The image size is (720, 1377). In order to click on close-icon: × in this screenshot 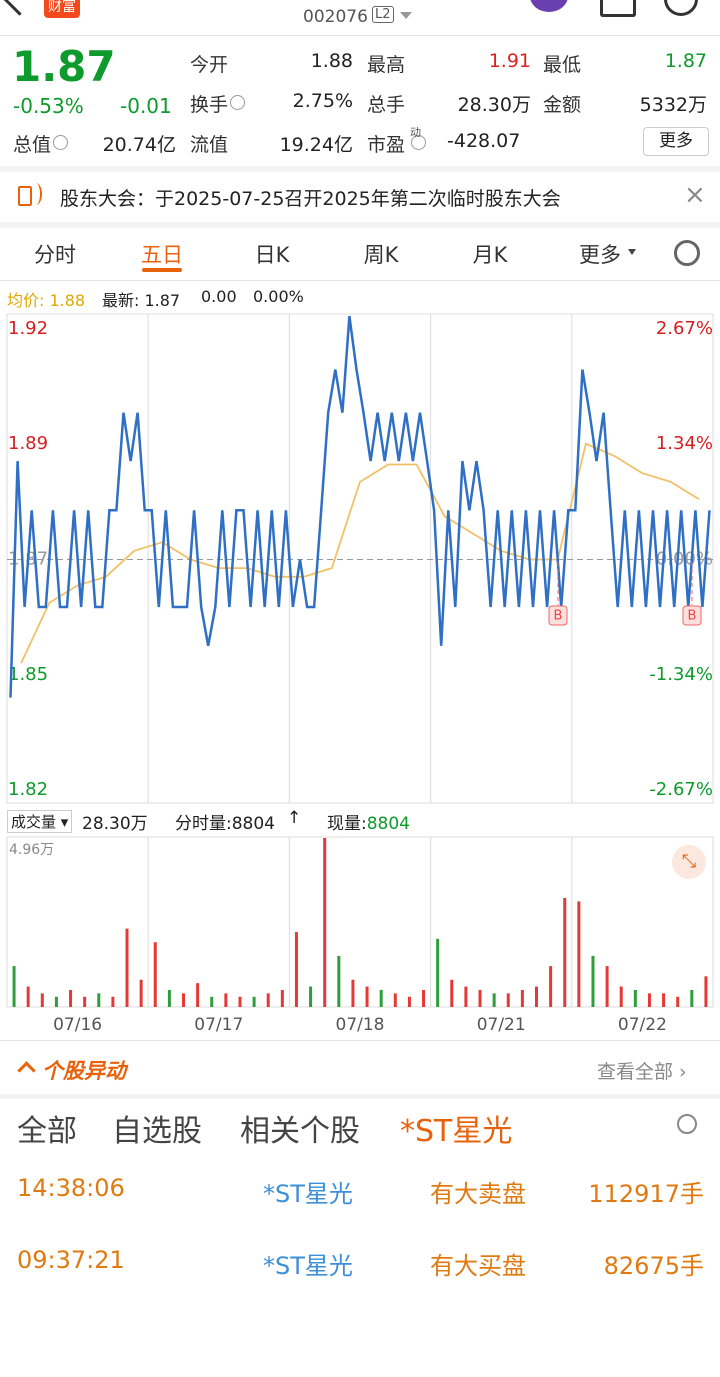, I will do `click(695, 195)`.